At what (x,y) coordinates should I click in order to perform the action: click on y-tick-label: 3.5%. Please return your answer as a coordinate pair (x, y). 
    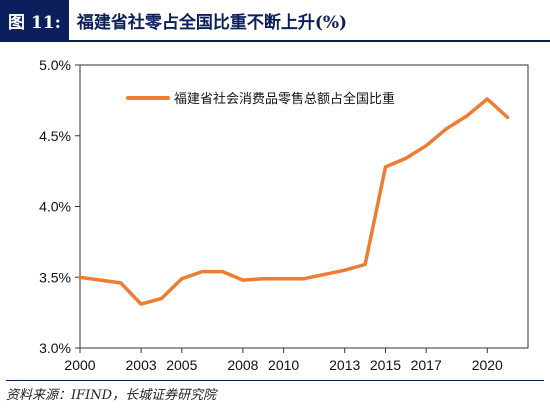
    Looking at the image, I should click on (55, 277).